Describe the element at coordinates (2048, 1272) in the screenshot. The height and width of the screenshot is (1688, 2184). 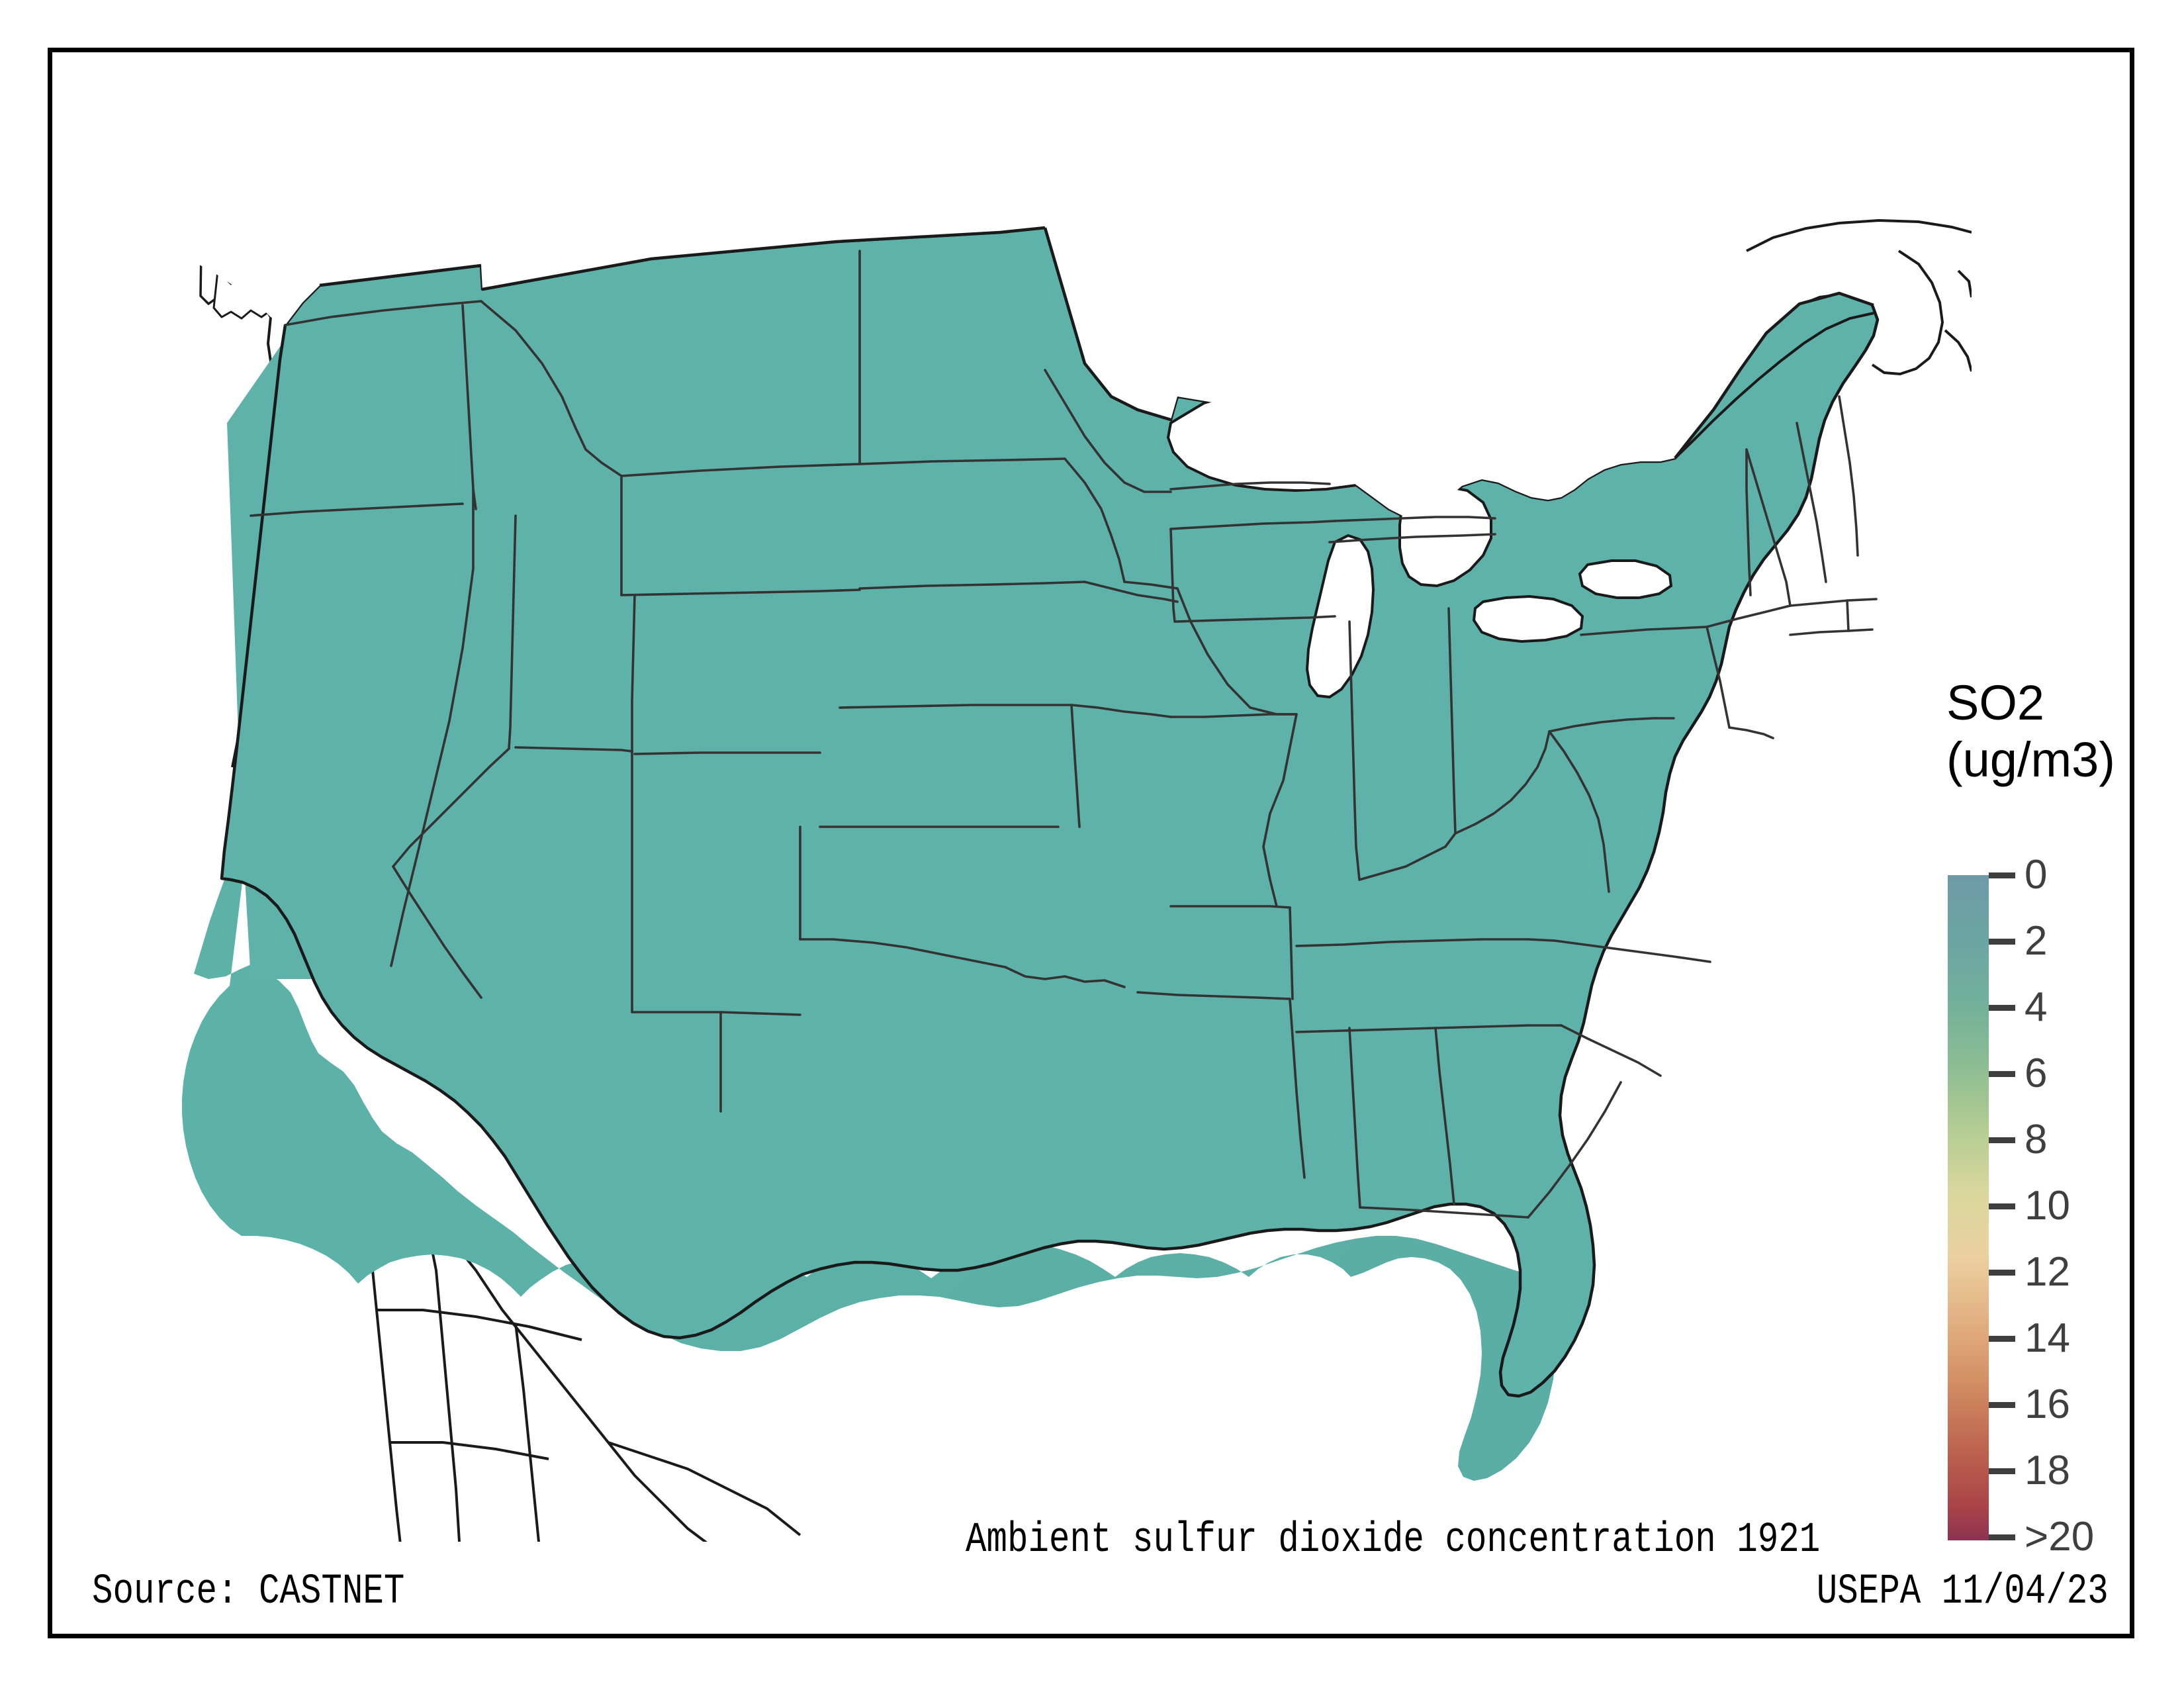
I see `colorbar-label-12: 12` at that location.